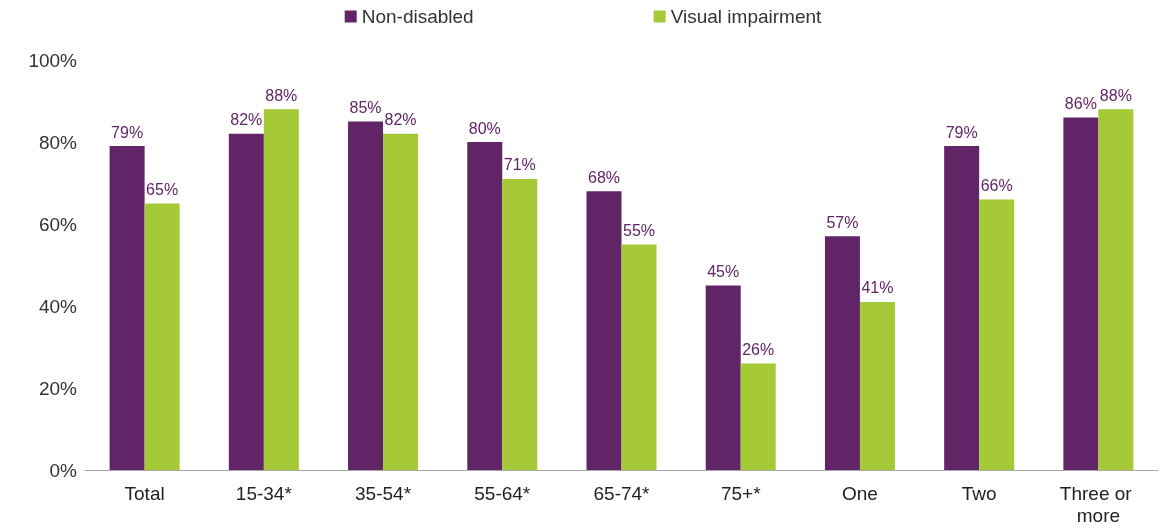 This screenshot has height=531, width=1166. Describe the element at coordinates (58, 306) in the screenshot. I see `y-tick-label: 40%` at that location.